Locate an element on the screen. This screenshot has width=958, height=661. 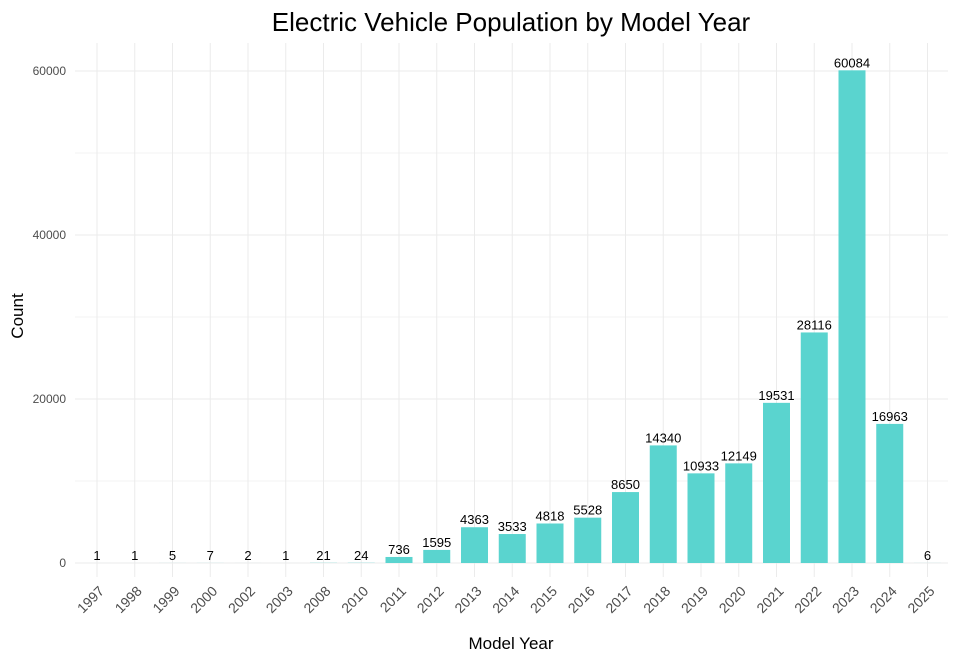
x-tick-label: 2014 is located at coordinates (505, 599).